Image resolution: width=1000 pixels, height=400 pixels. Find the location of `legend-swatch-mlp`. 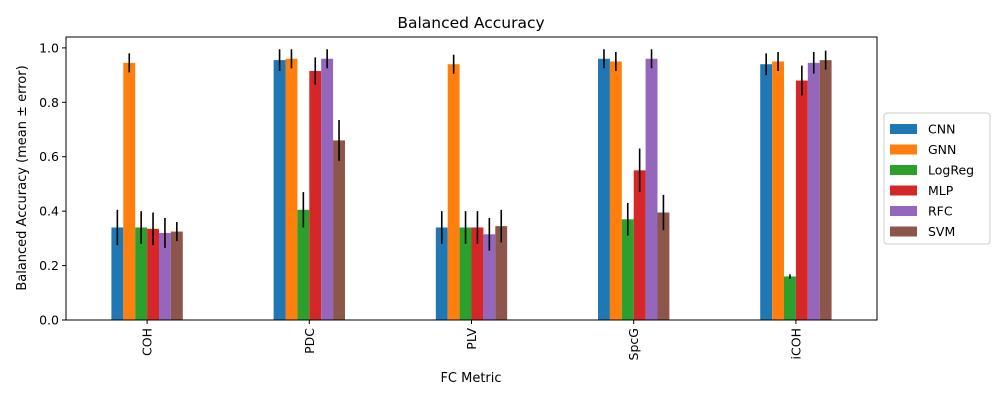

legend-swatch-mlp is located at coordinates (903, 190).